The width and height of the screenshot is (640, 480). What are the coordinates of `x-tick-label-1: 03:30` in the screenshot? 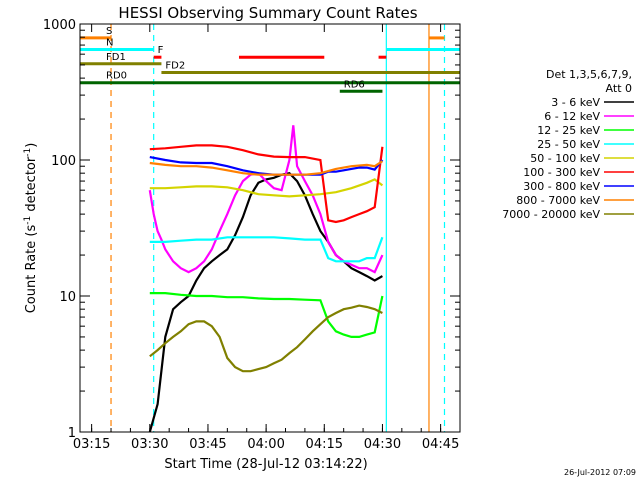 It's located at (149, 444).